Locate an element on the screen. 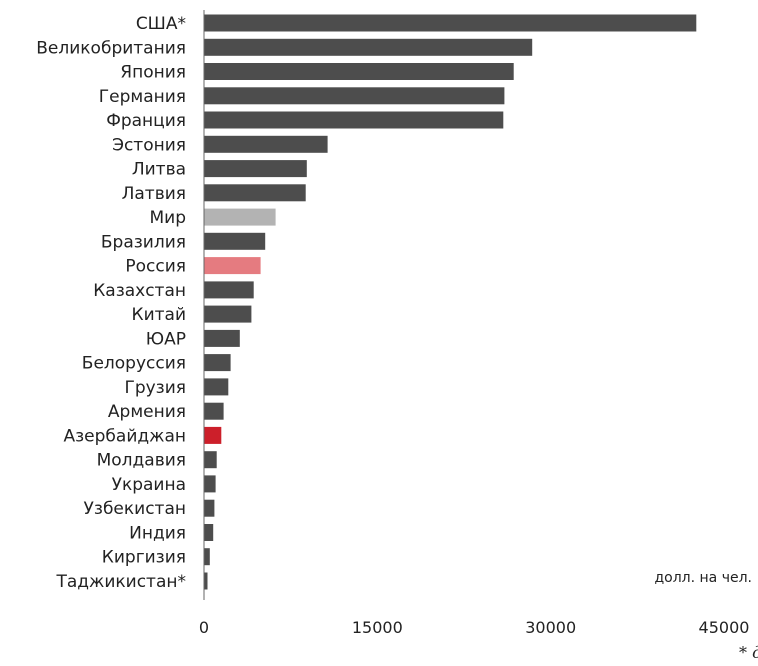 This screenshot has height=666, width=758. category-label: Таджикистан* is located at coordinates (120, 582).